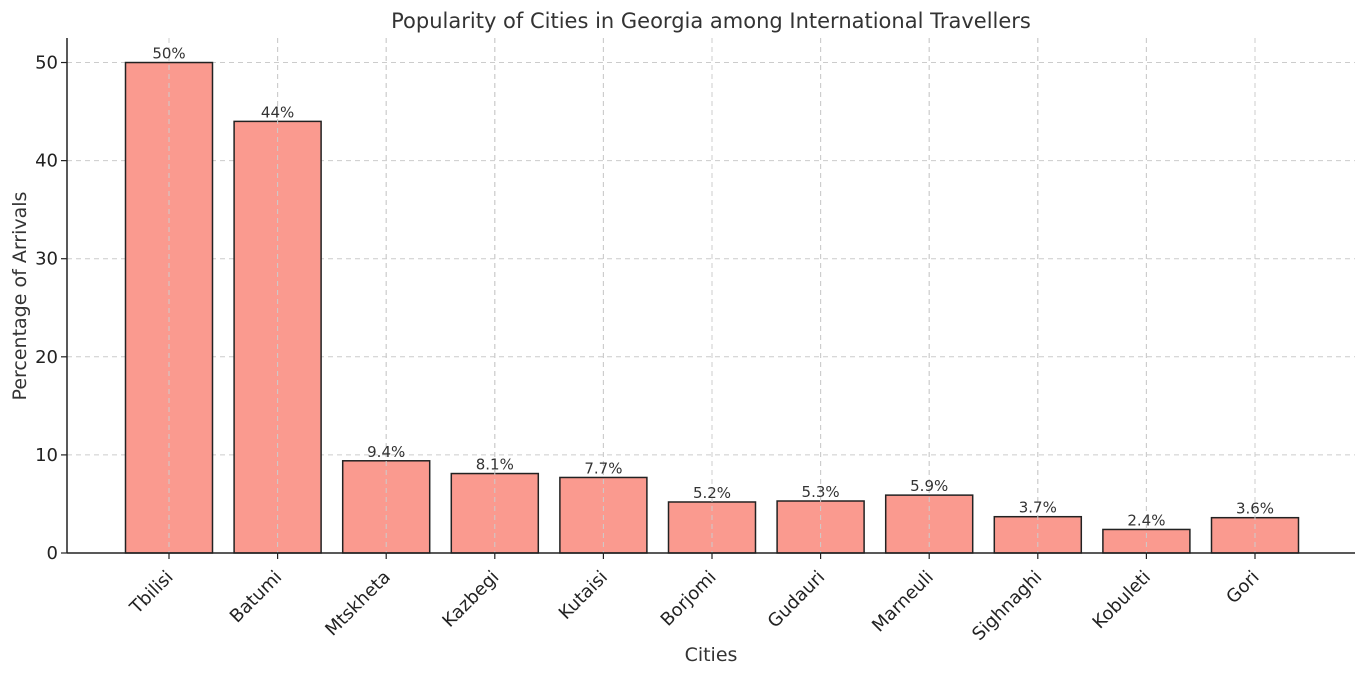  I want to click on data-label: 3.6%, so click(1255, 509).